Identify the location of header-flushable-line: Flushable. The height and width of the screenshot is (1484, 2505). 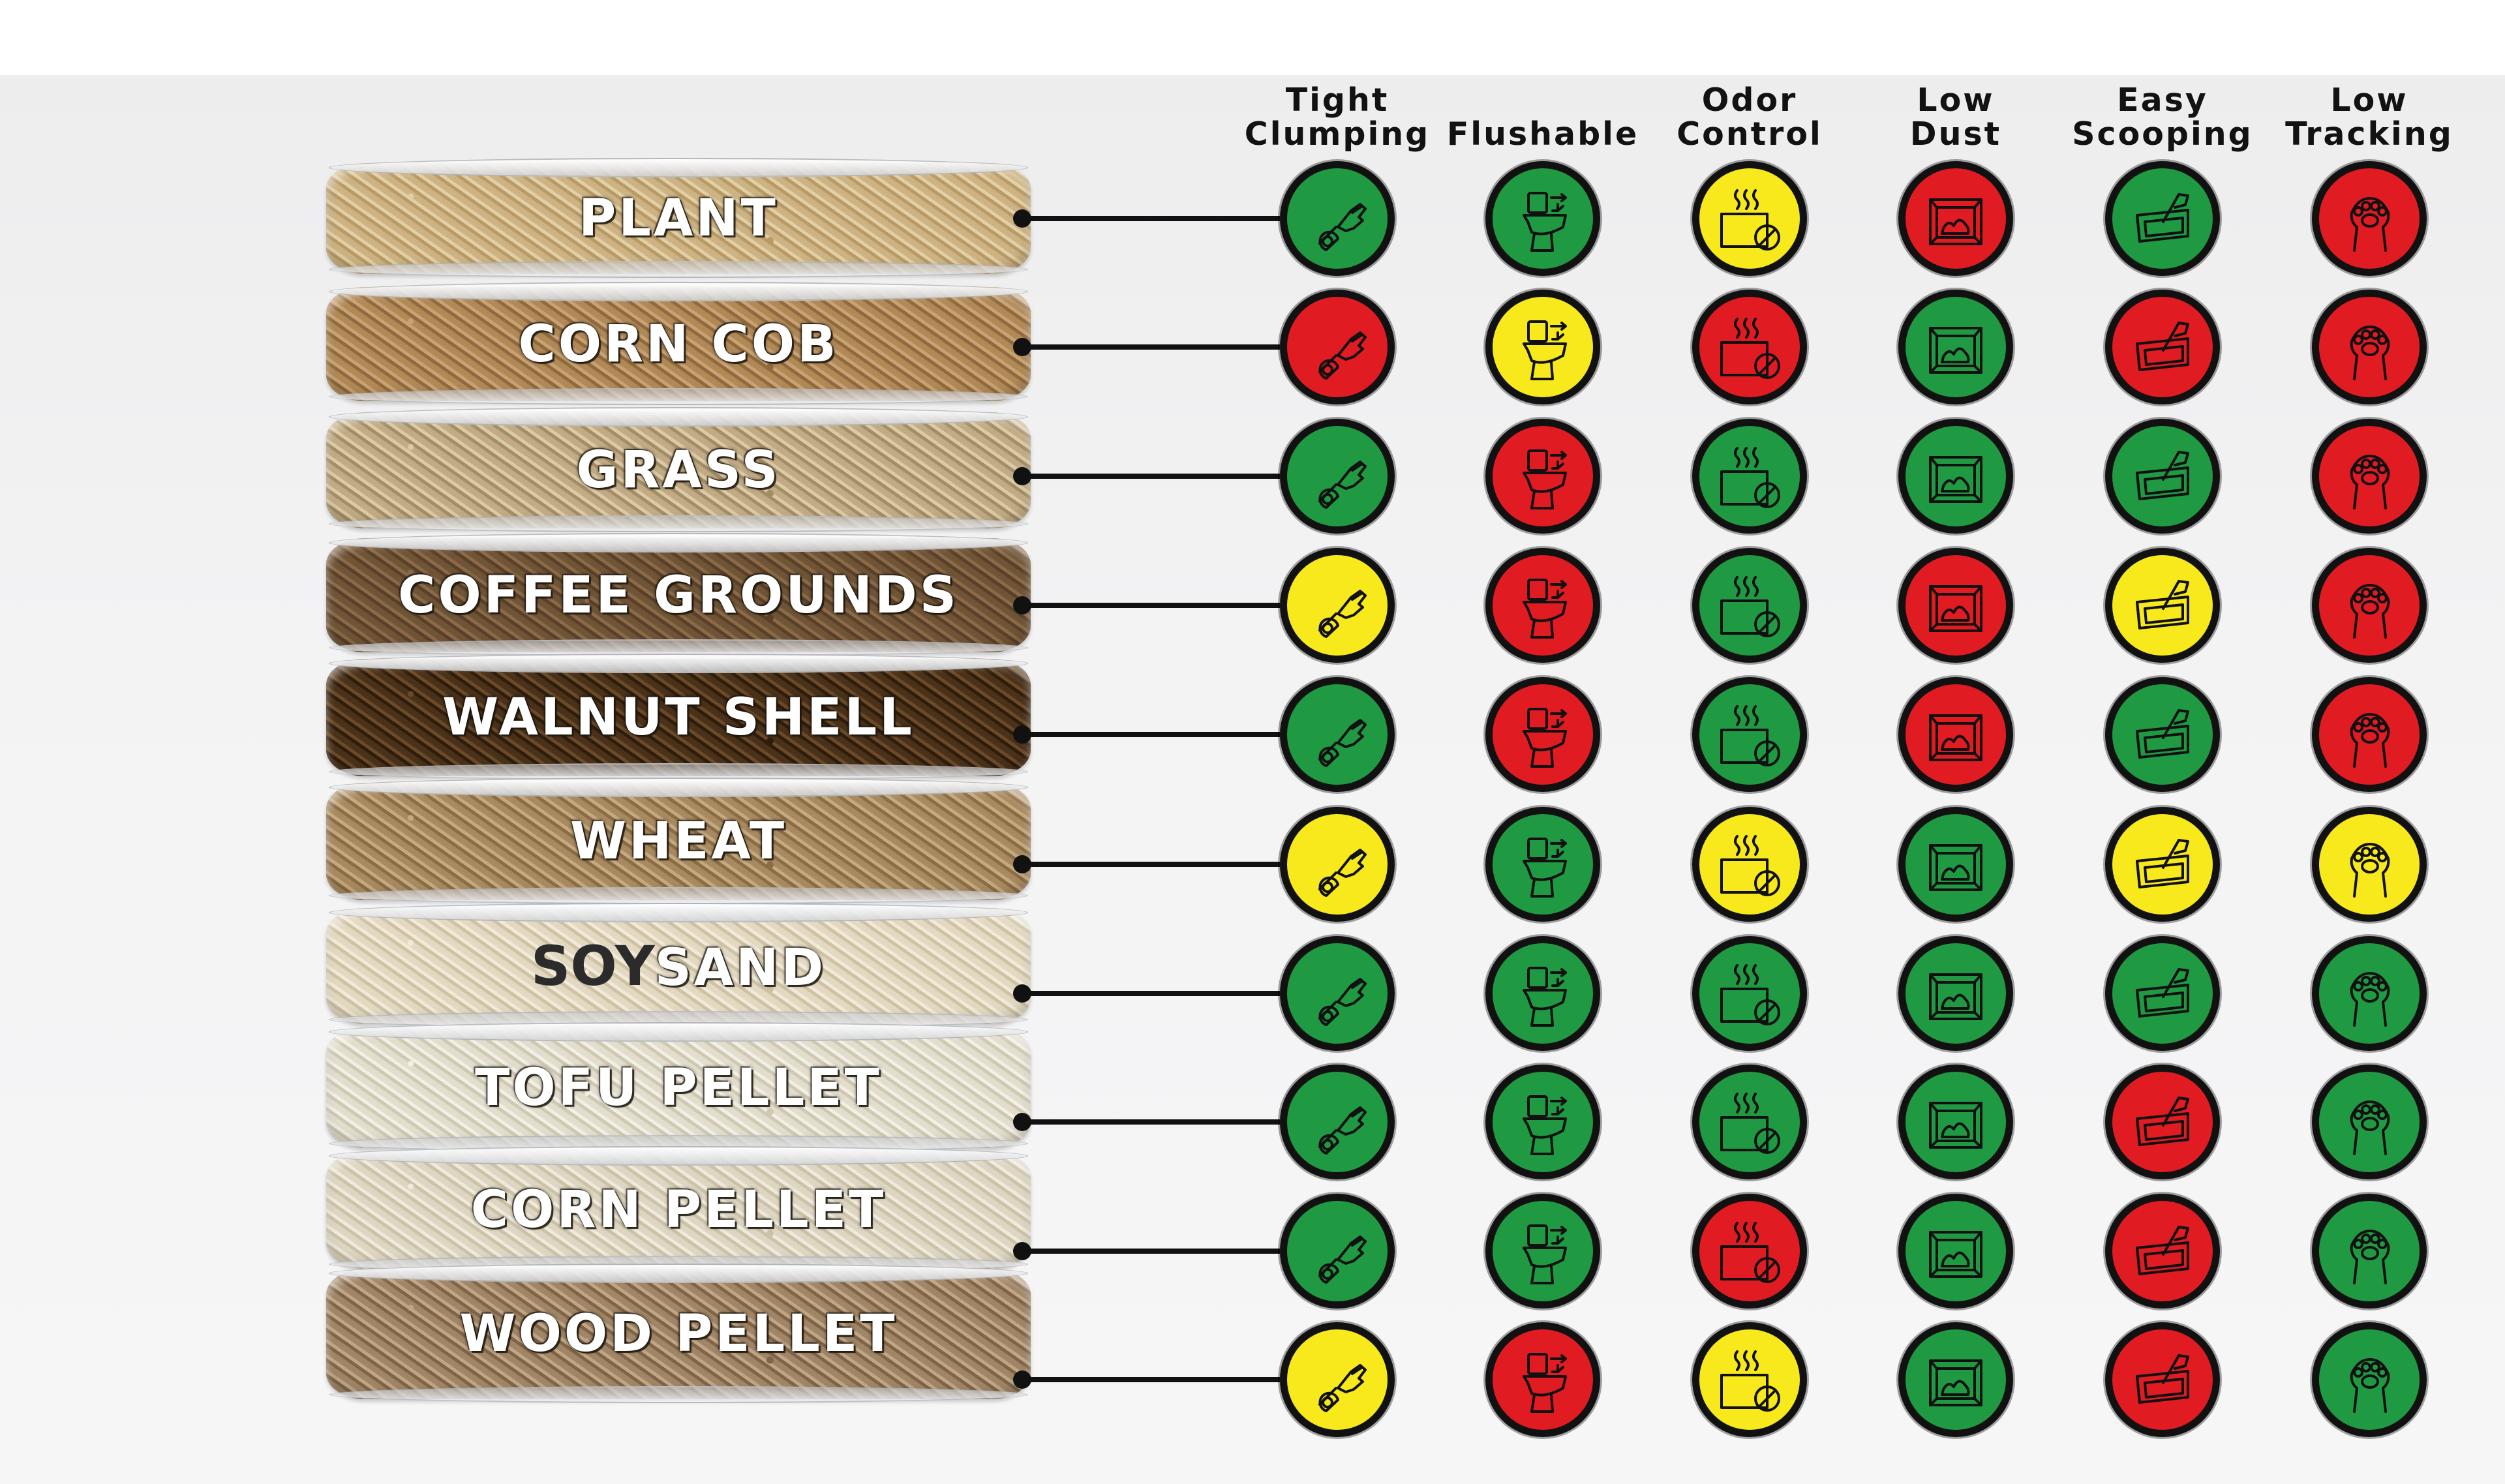
(1543, 134).